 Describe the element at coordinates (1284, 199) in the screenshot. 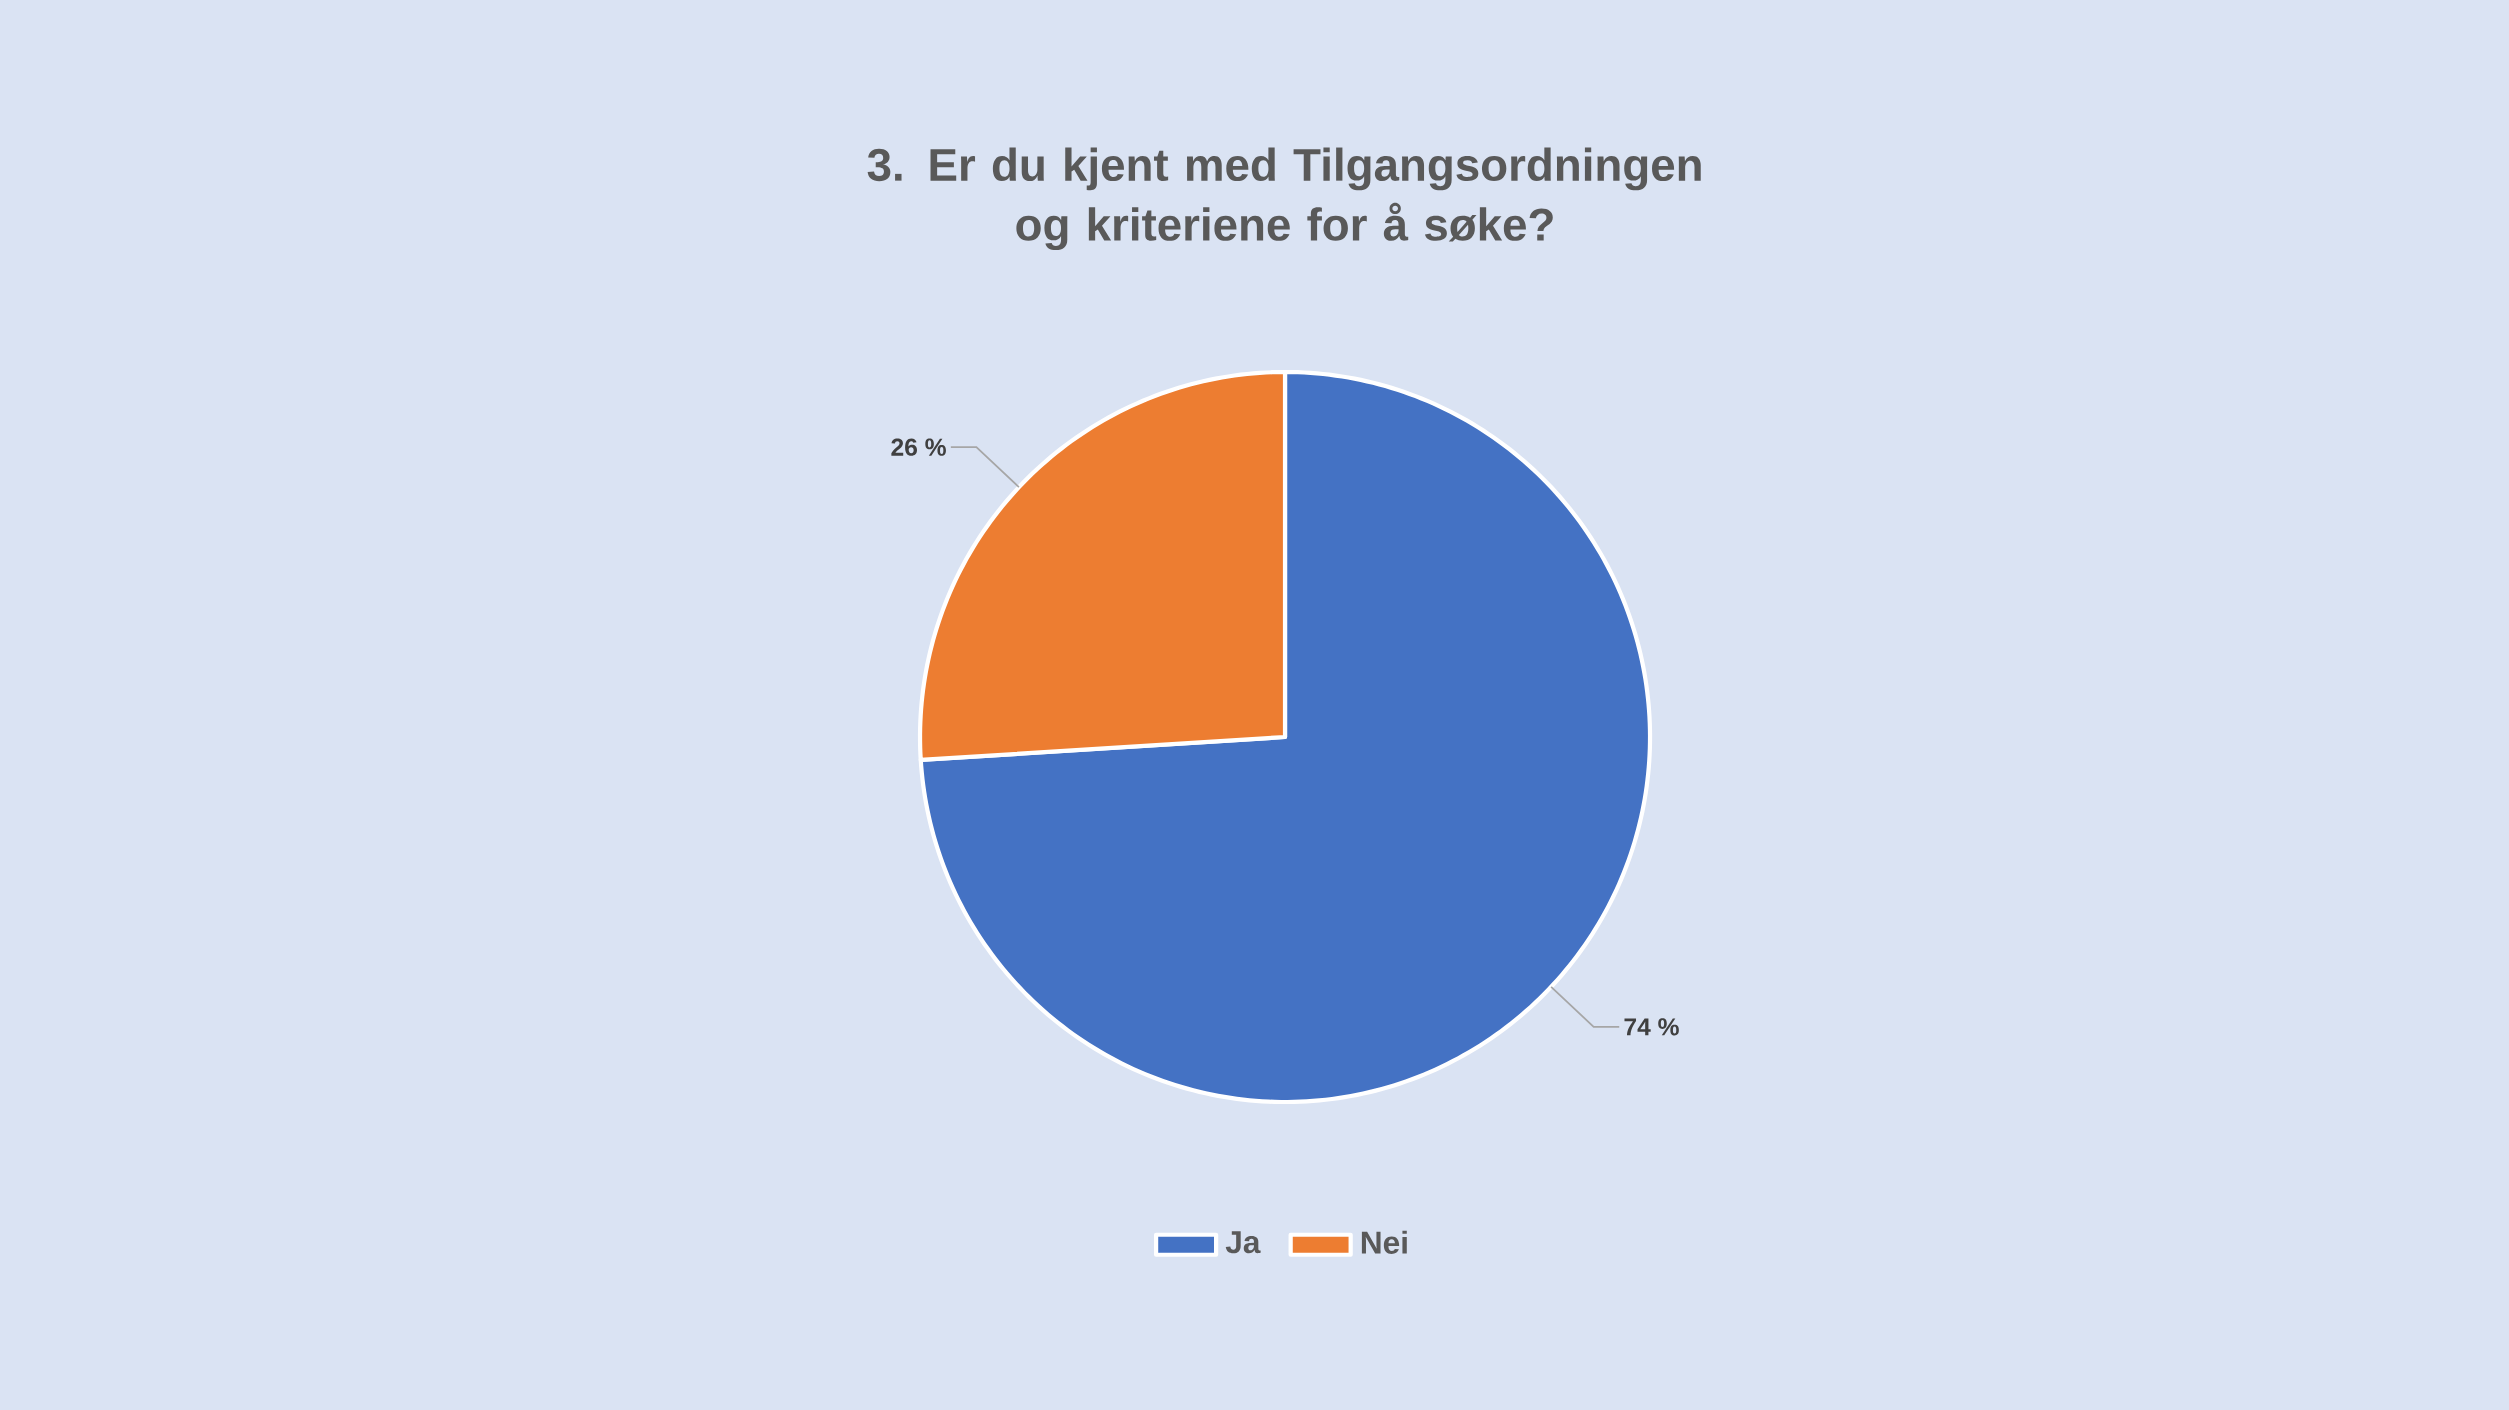

I see `chart-title: 3. Er du kjent med Tilgangsordningen og kriteriene for å søke?` at that location.